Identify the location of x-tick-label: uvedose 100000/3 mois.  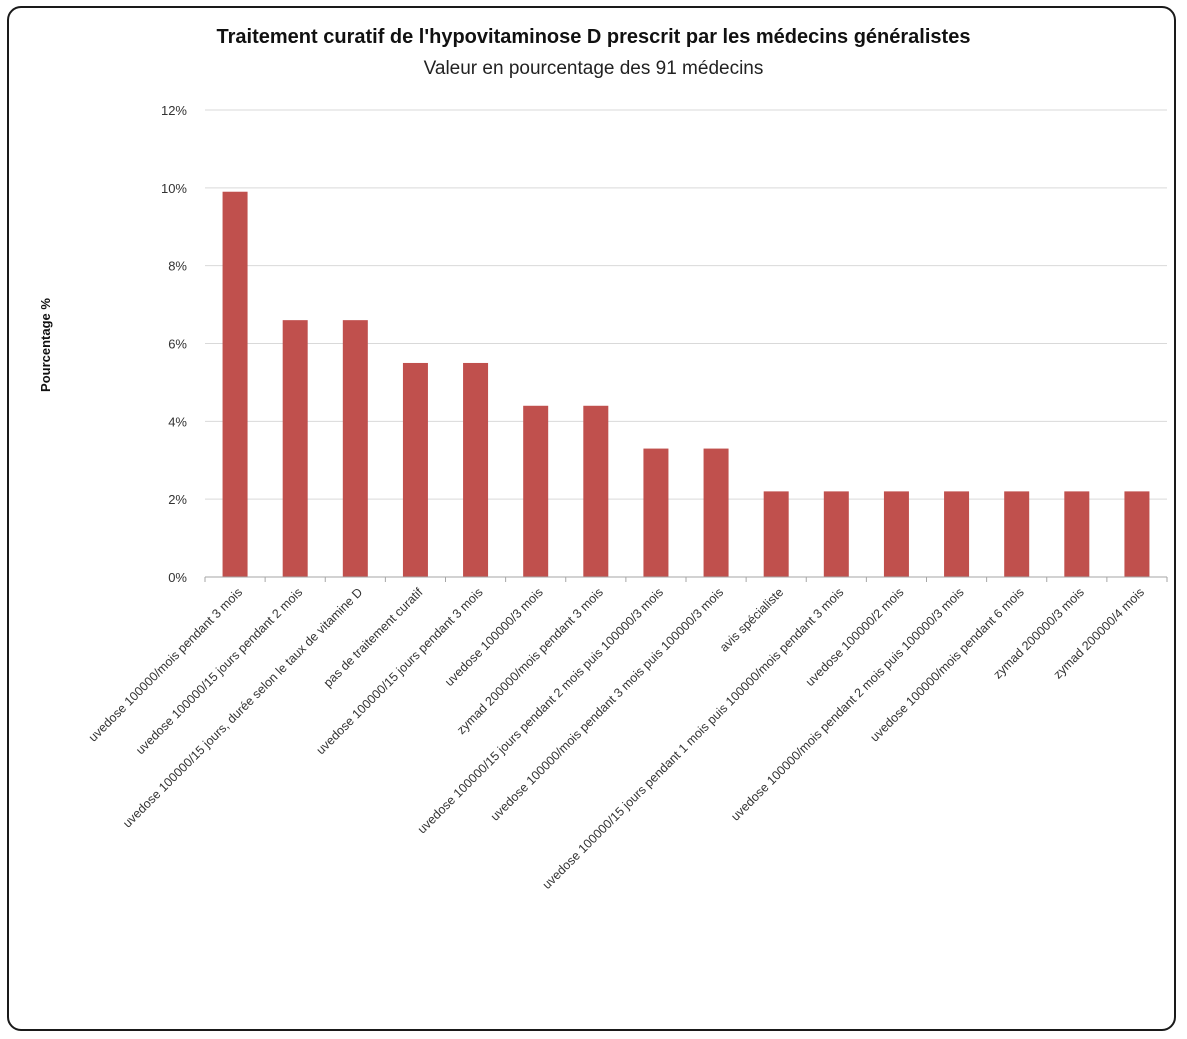
(494, 637).